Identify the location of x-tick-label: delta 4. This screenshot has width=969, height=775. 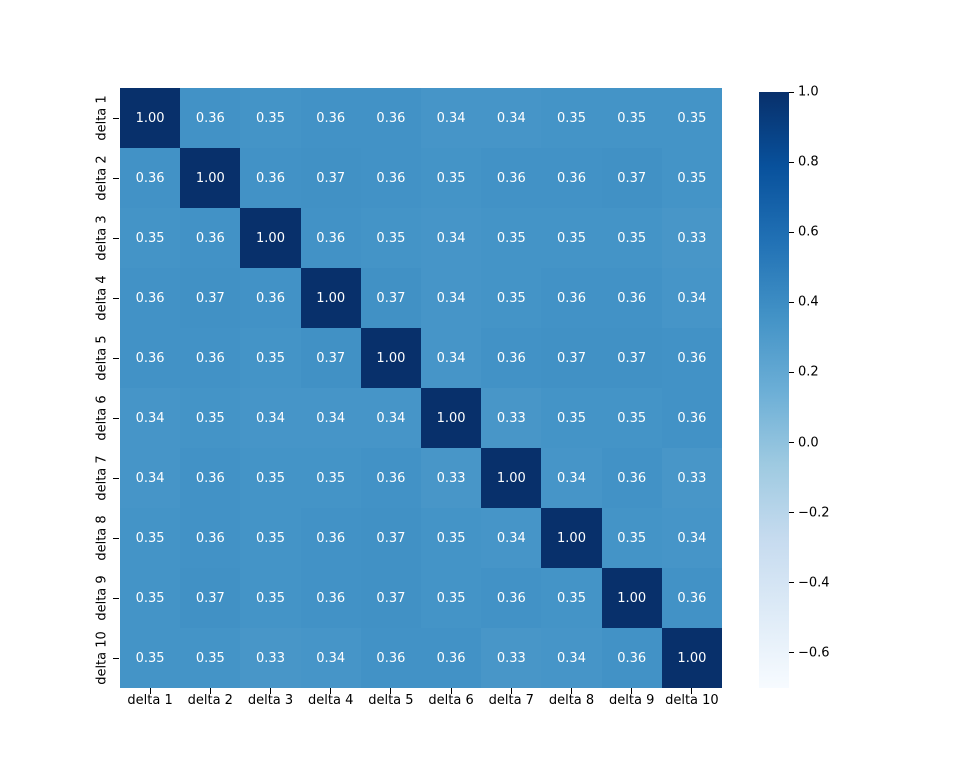
(331, 700).